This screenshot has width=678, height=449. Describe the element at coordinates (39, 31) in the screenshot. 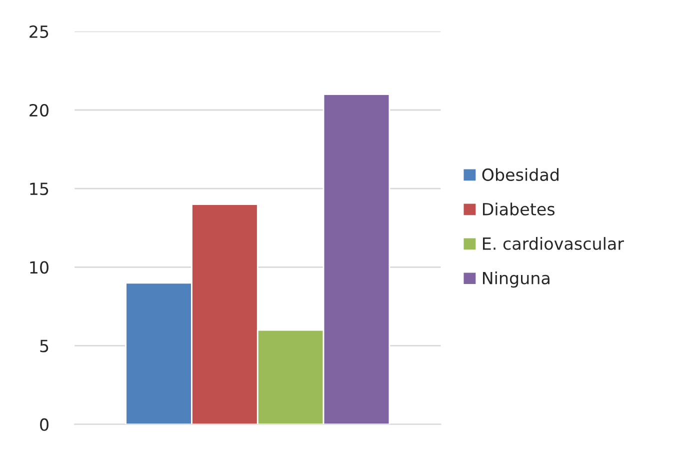

I see `y-tick-label: 25` at that location.